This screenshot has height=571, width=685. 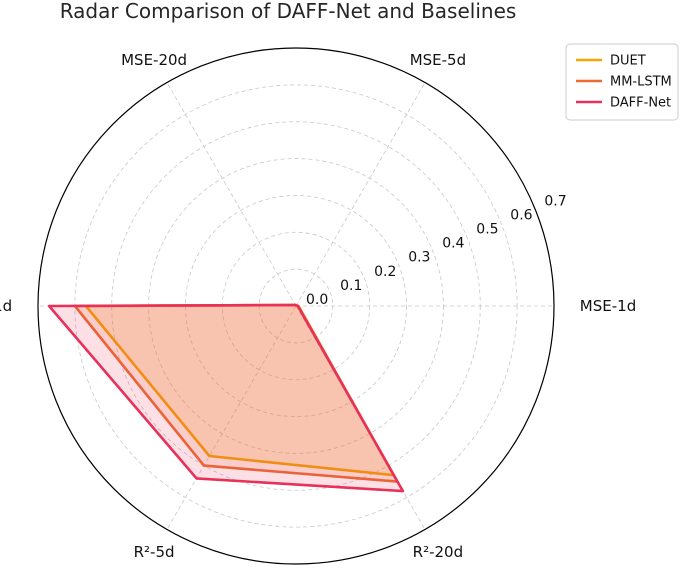 I want to click on legend-label: DUET, so click(x=628, y=61).